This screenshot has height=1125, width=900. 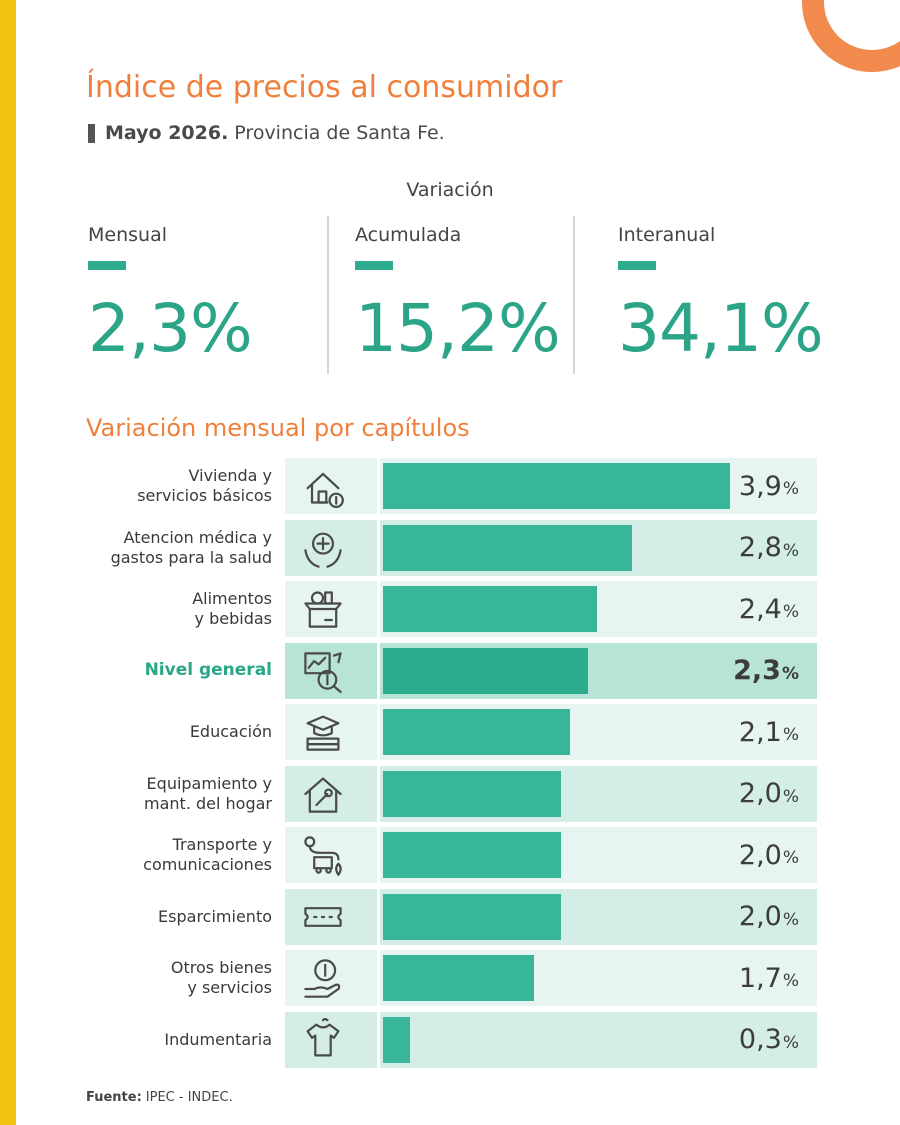 I want to click on bar-track: 3,9%, so click(x=598, y=486).